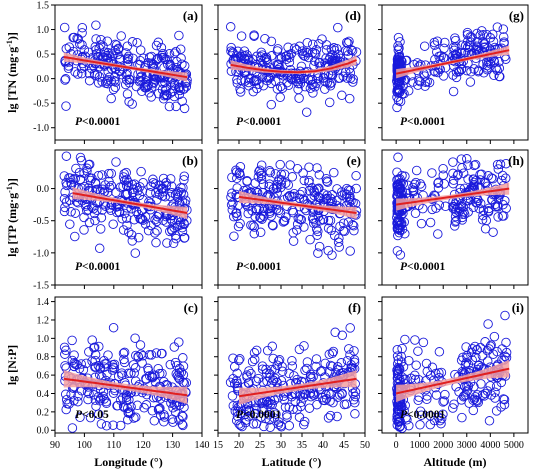 The width and height of the screenshot is (544, 475). Describe the element at coordinates (451, 67) in the screenshot. I see `marks-g` at that location.